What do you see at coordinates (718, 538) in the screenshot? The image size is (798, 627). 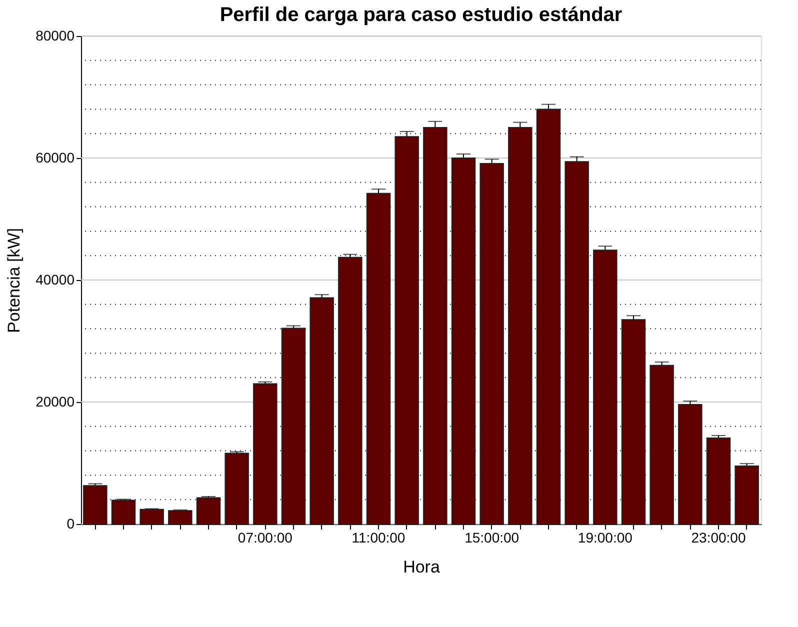 I see `x-tick-label: 23:00:00` at bounding box center [718, 538].